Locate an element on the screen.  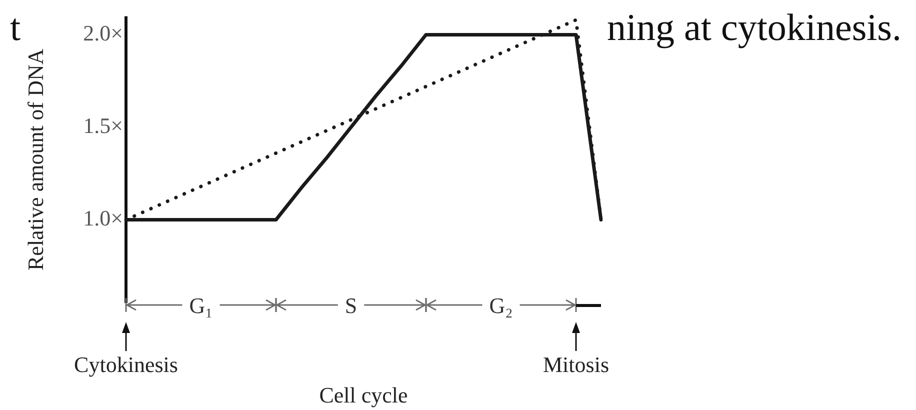
annotation: G₁ is located at coordinates (201, 305).